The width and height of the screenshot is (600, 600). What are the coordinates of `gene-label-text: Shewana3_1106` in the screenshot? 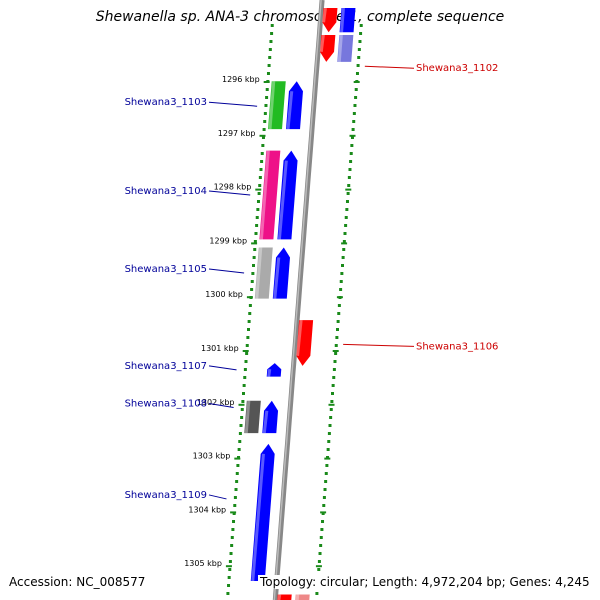 It's located at (457, 346).